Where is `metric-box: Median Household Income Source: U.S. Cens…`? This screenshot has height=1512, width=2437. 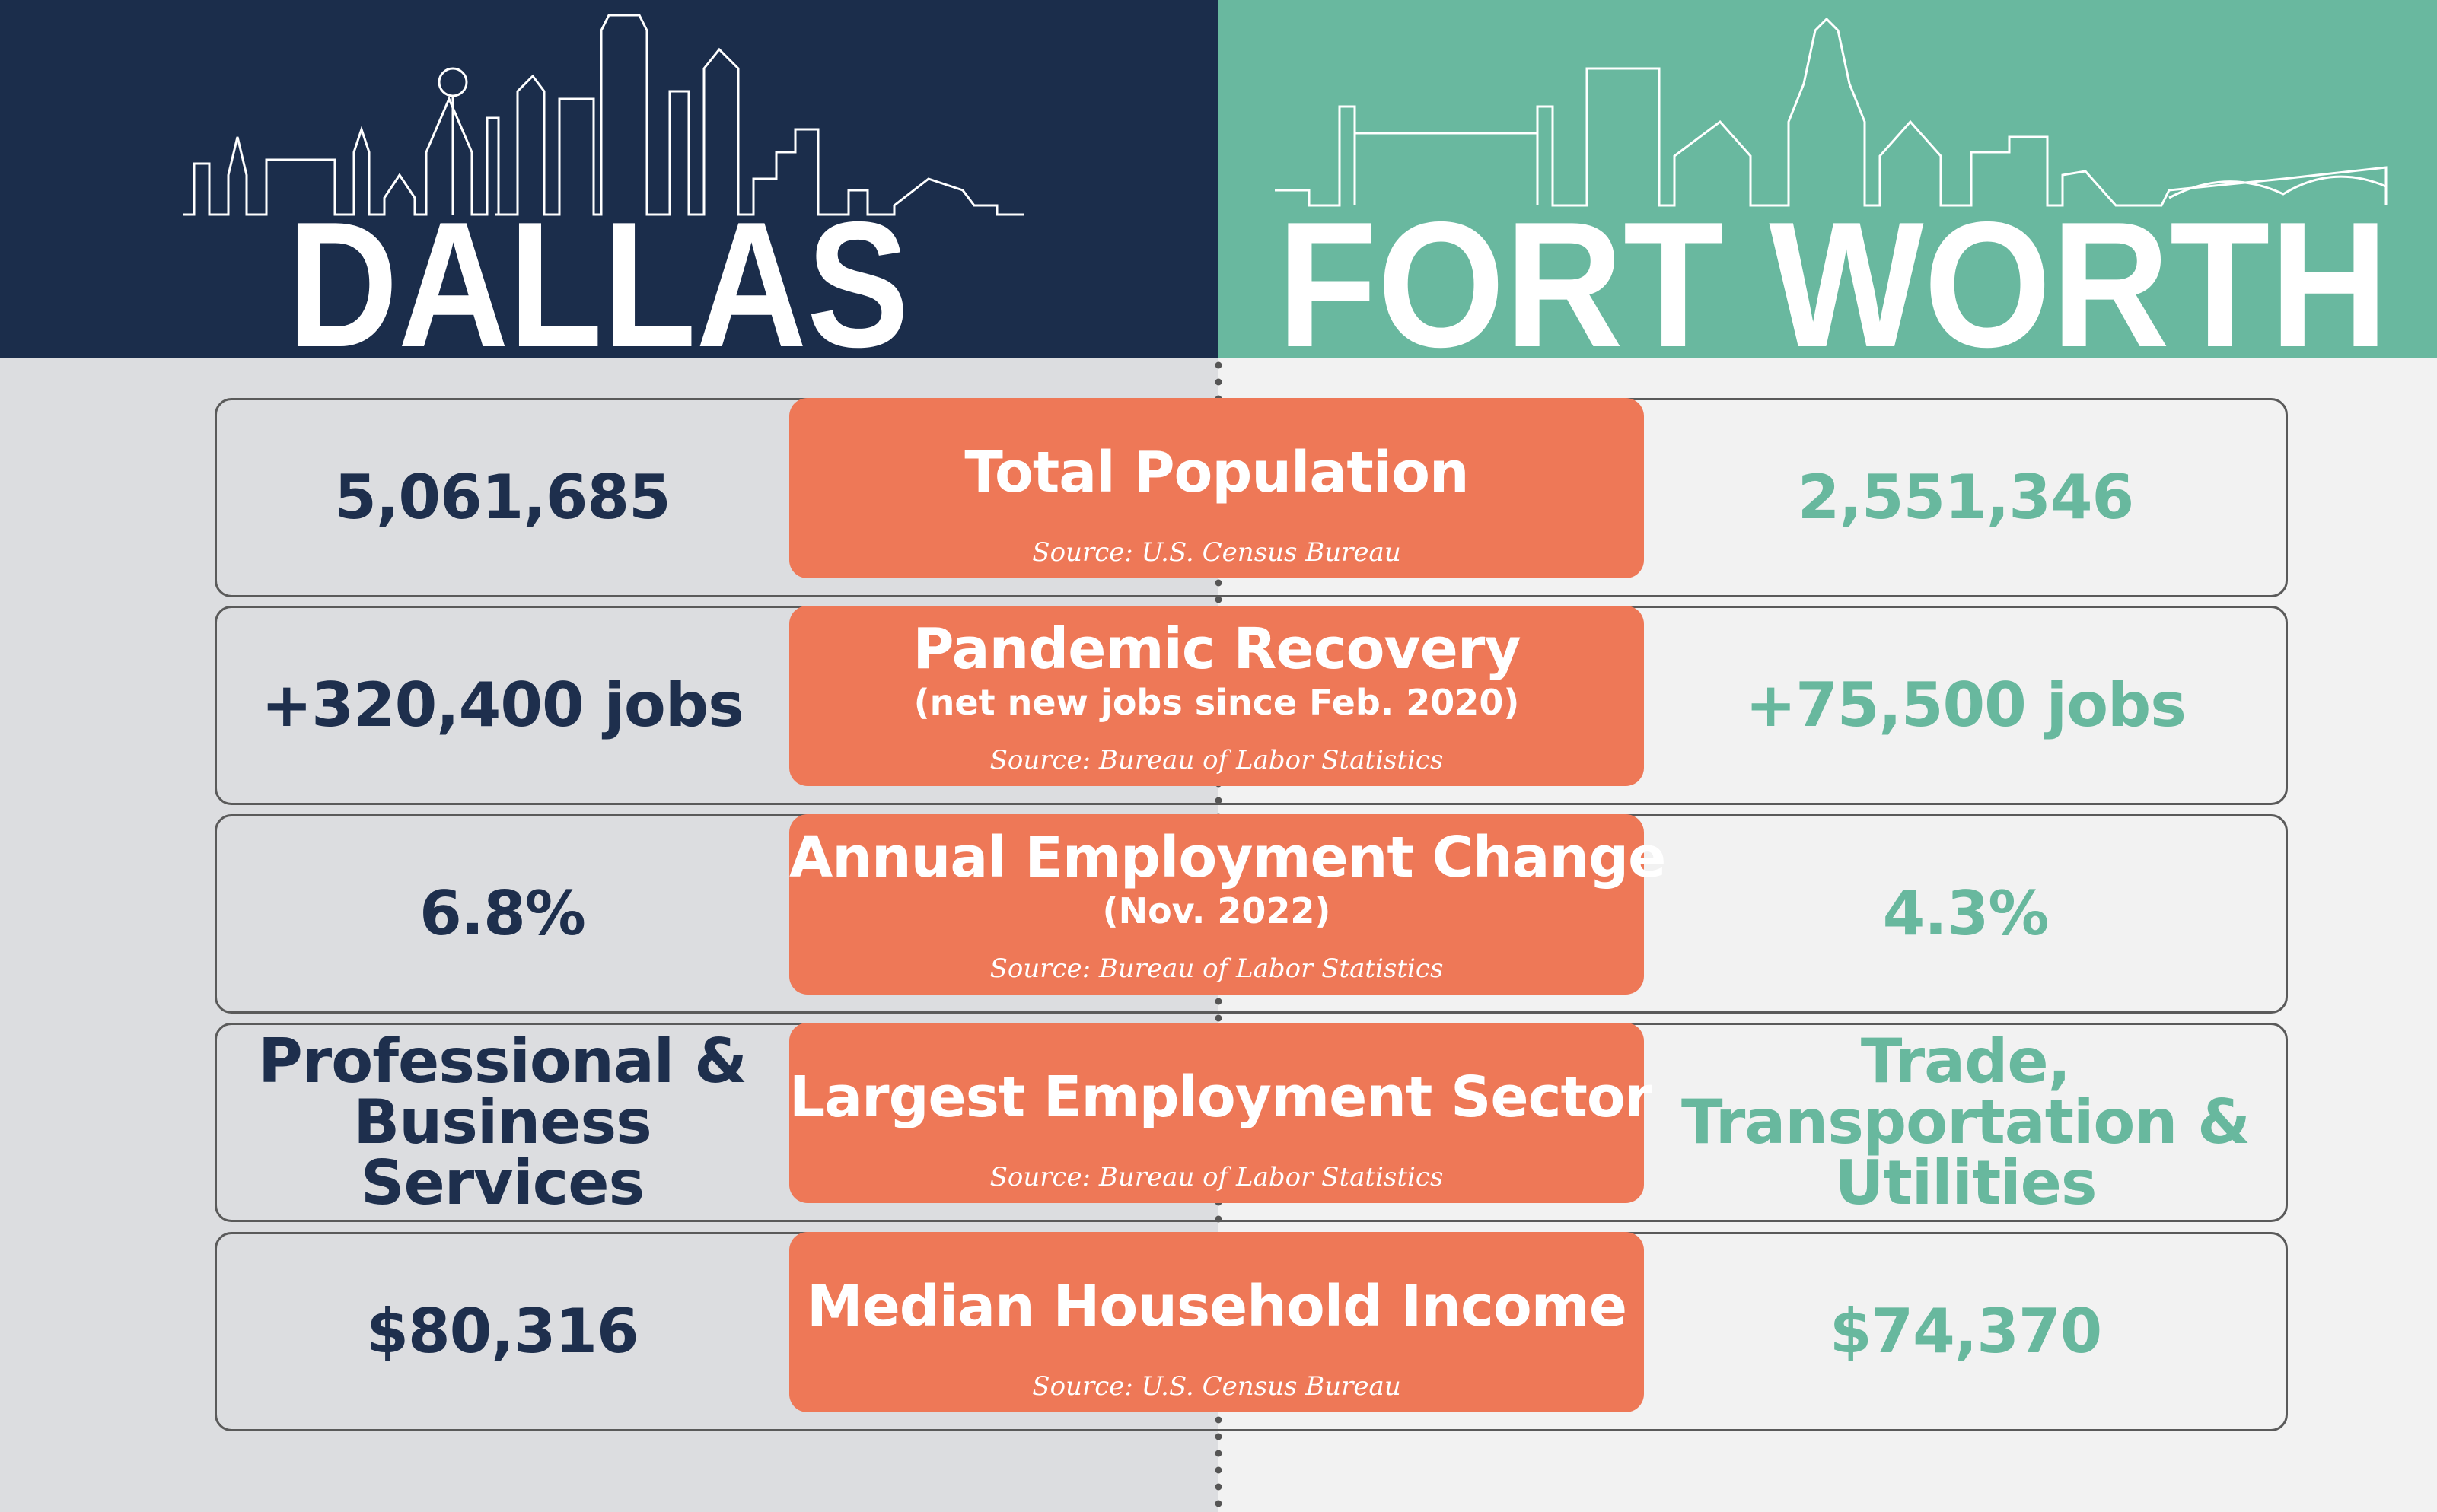 metric-box: Median Household Income Source: U.S. Cens… is located at coordinates (1216, 1322).